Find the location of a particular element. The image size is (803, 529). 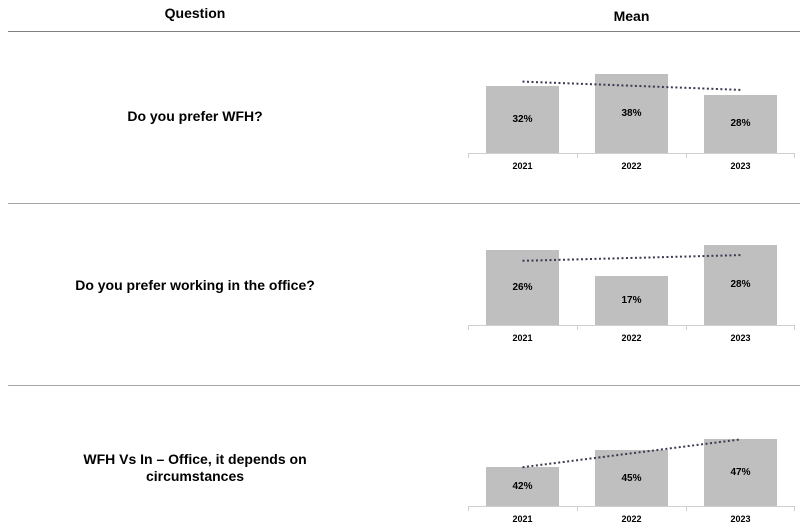

question-text-office: Do you prefer working in the office? is located at coordinates (195, 285).